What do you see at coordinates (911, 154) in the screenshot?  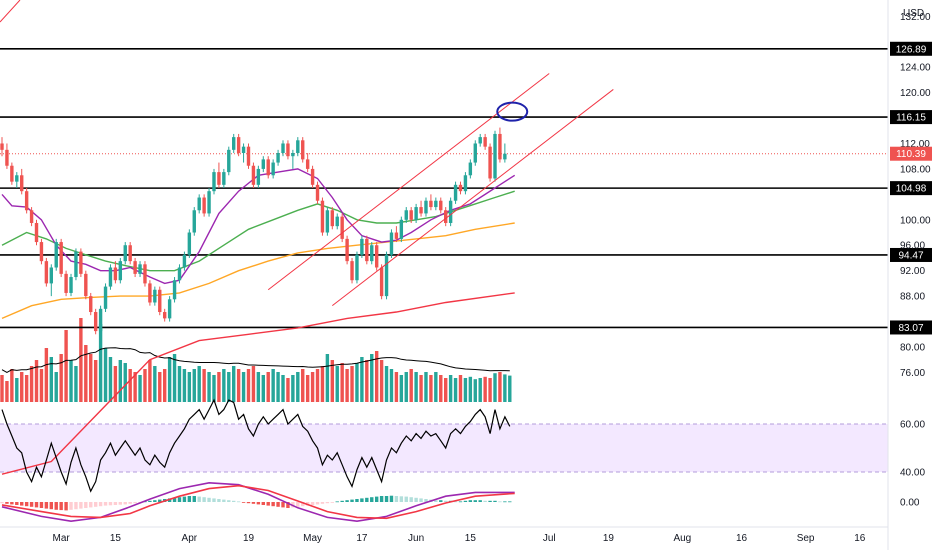 I see `current-price-label: 110.39` at bounding box center [911, 154].